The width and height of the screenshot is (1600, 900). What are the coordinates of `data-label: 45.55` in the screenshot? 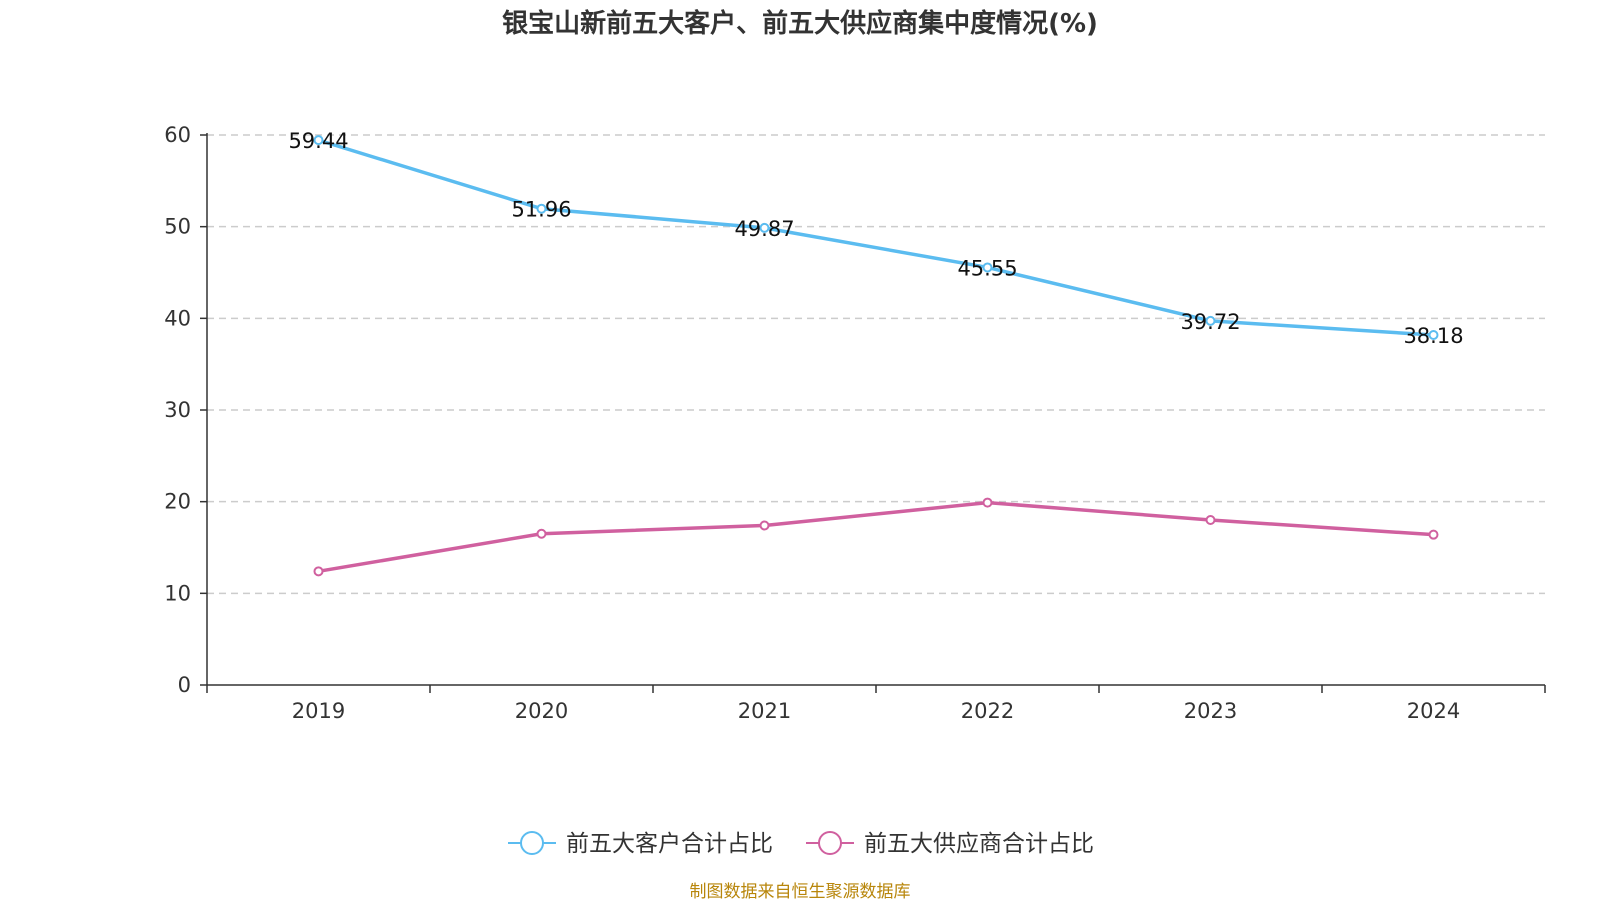 It's located at (987, 268).